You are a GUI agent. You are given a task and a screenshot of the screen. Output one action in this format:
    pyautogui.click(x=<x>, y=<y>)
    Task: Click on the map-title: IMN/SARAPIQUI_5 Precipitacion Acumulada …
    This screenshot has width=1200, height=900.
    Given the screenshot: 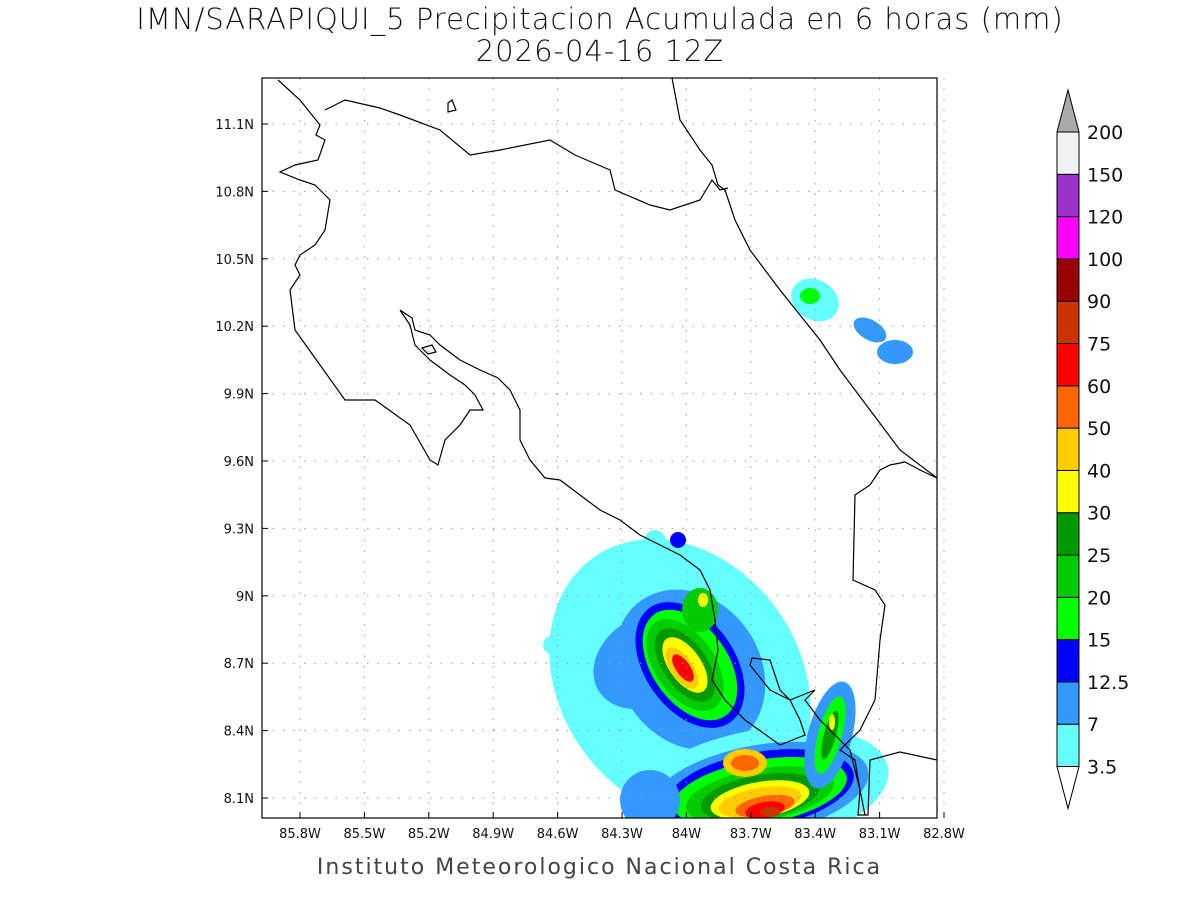 What is the action you would take?
    pyautogui.click(x=600, y=19)
    